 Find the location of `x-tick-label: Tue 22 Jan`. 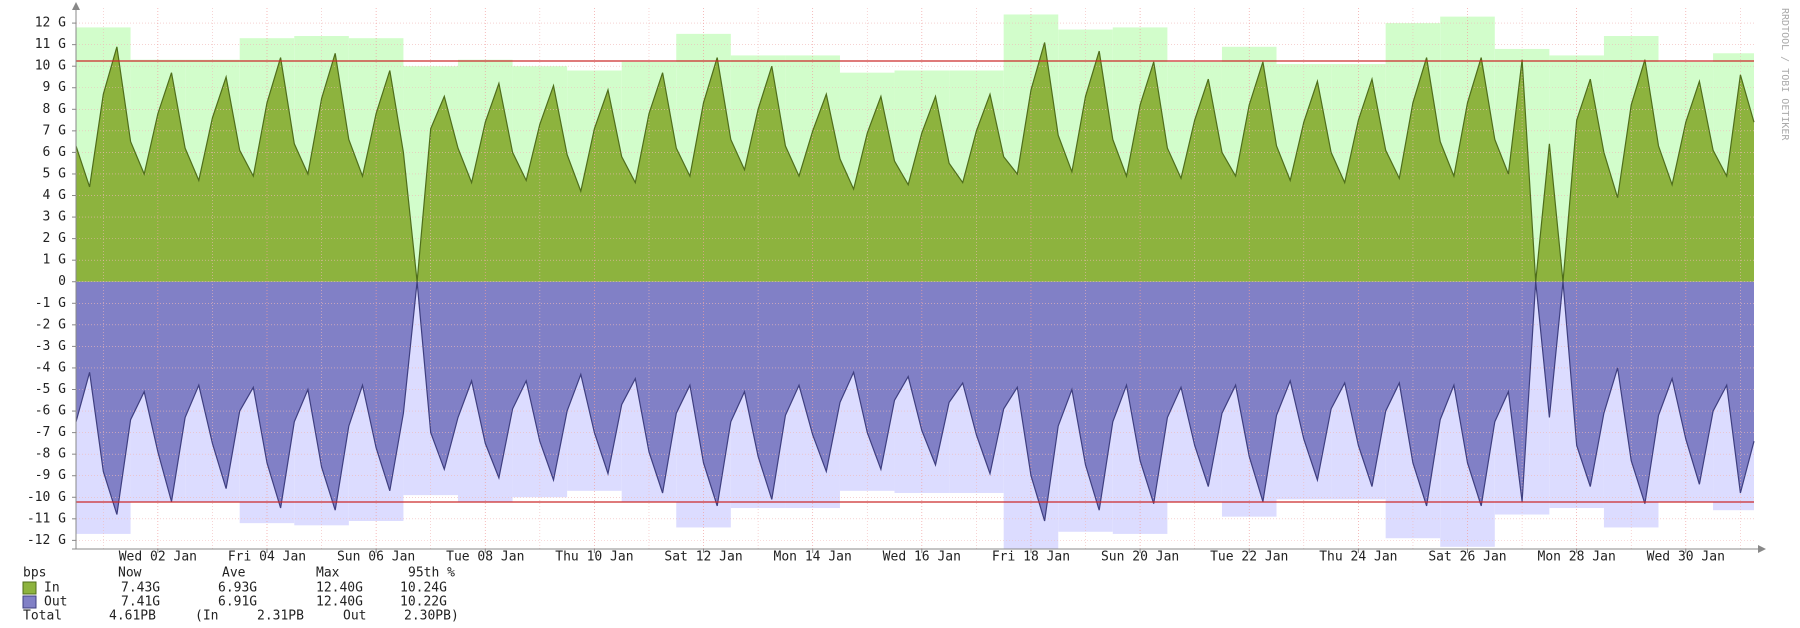

x-tick-label: Tue 22 Jan is located at coordinates (1249, 557).